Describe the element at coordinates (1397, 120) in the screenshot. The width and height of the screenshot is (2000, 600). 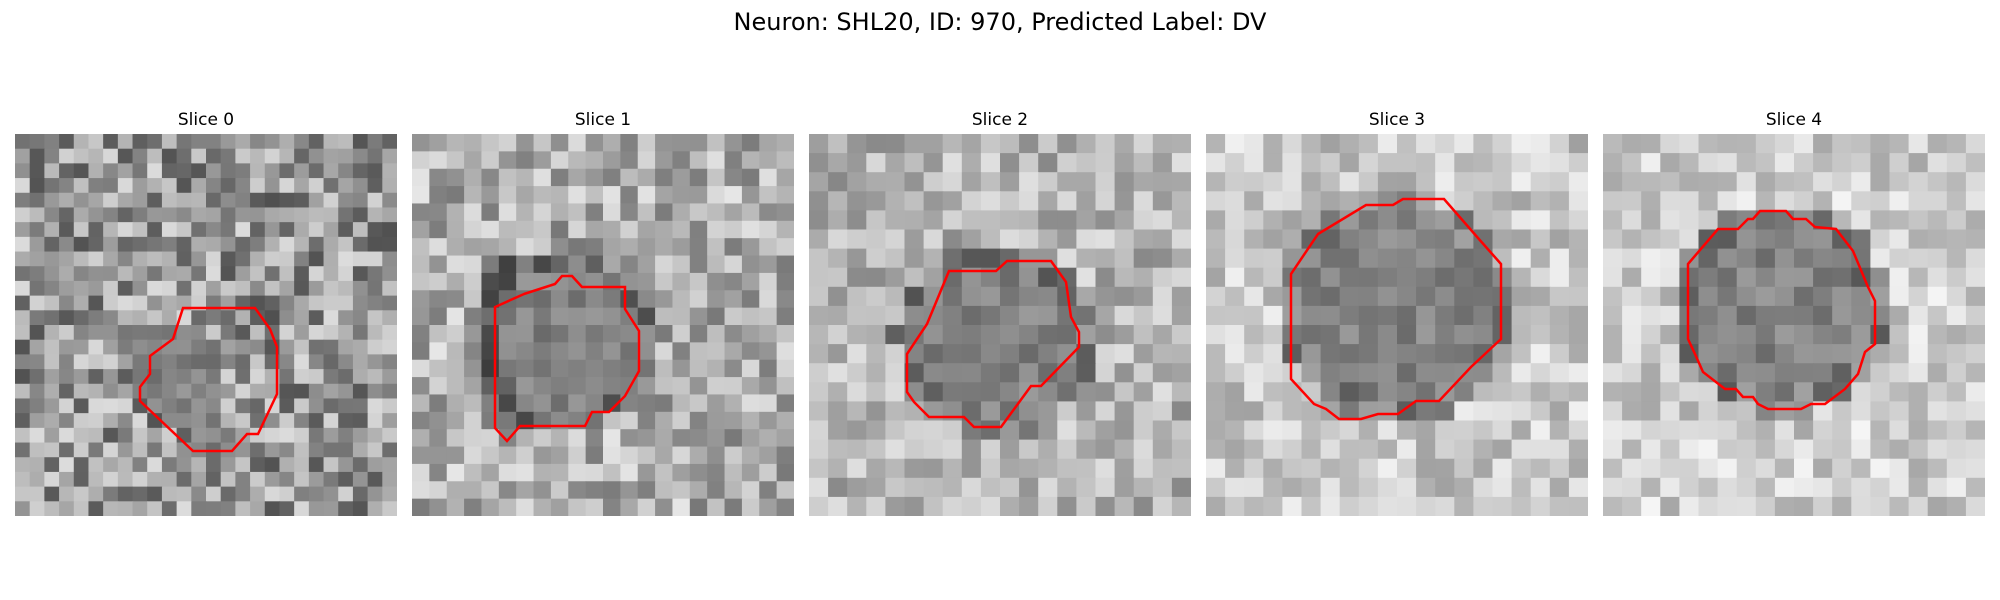
I see `slice-title: Slice 3` at that location.